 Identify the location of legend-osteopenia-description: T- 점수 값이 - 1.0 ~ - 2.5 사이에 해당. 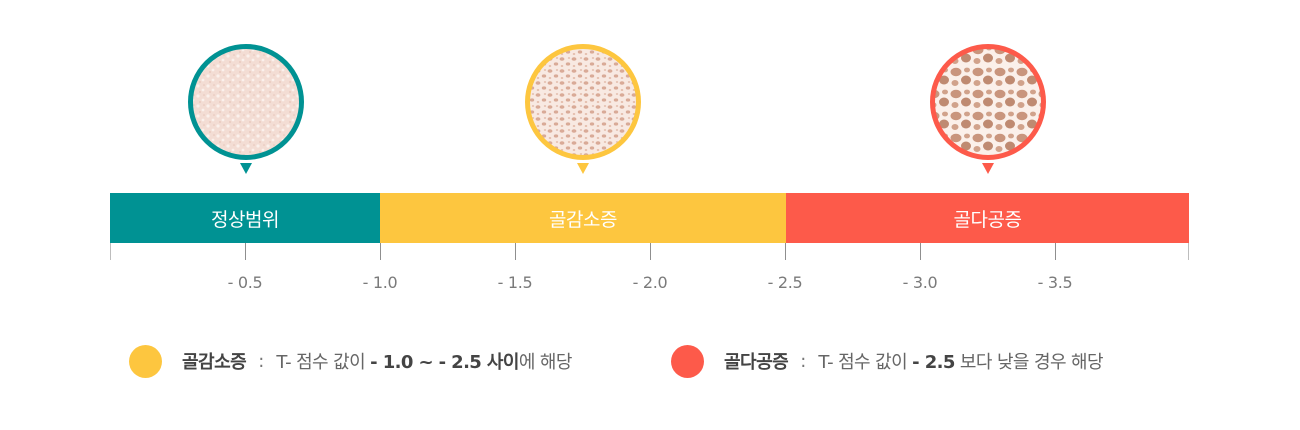
(424, 361).